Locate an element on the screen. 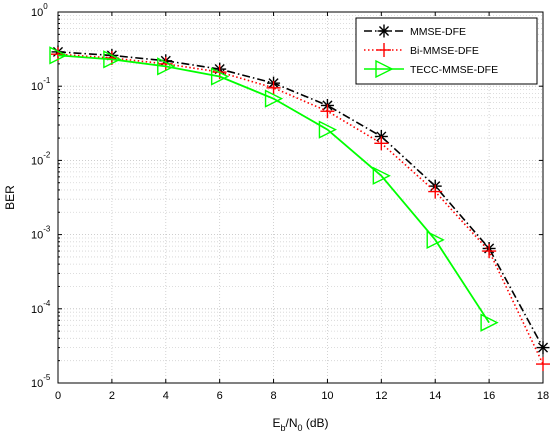 This screenshot has width=550, height=436. x-label-sub1: b is located at coordinates (282, 428).